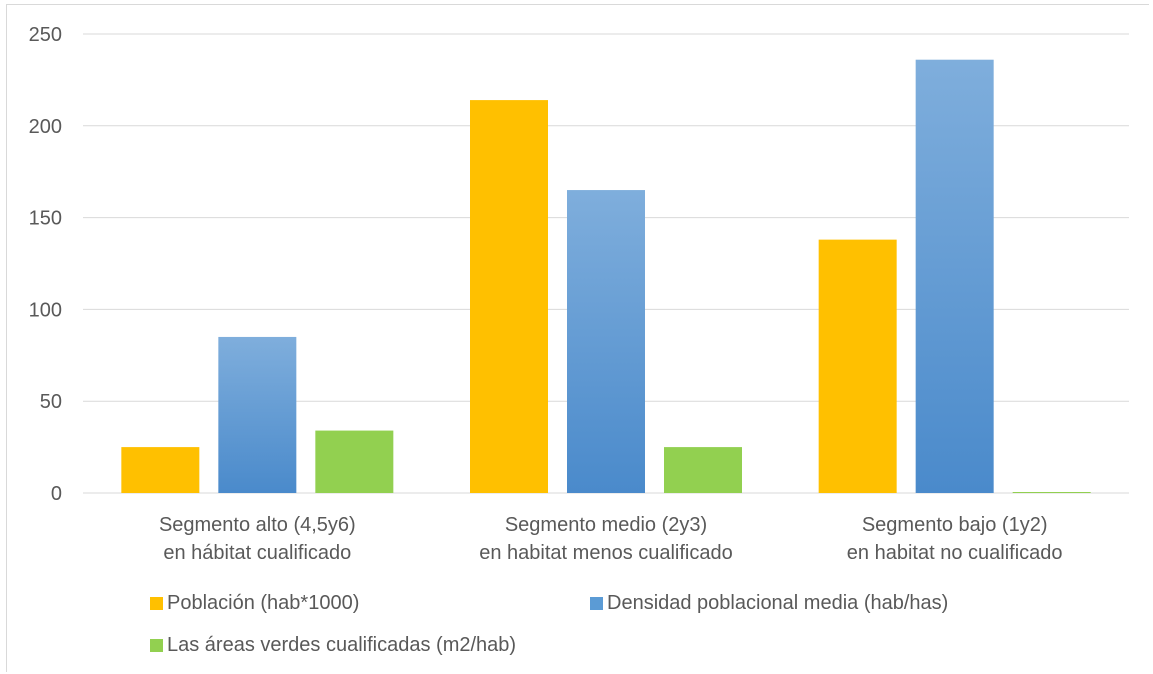 This screenshot has width=1153, height=674. What do you see at coordinates (596, 603) in the screenshot?
I see `legend-swatch-densidad` at bounding box center [596, 603].